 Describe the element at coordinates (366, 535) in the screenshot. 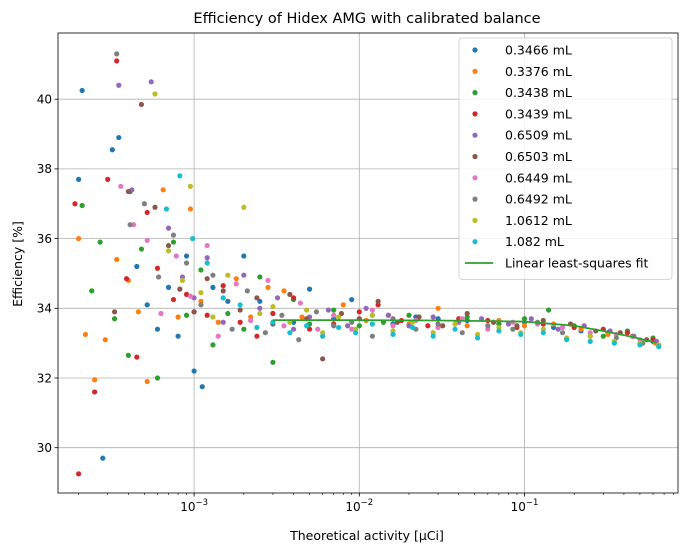

I see `x-axis-label: Theoretical activity [μCi]` at that location.